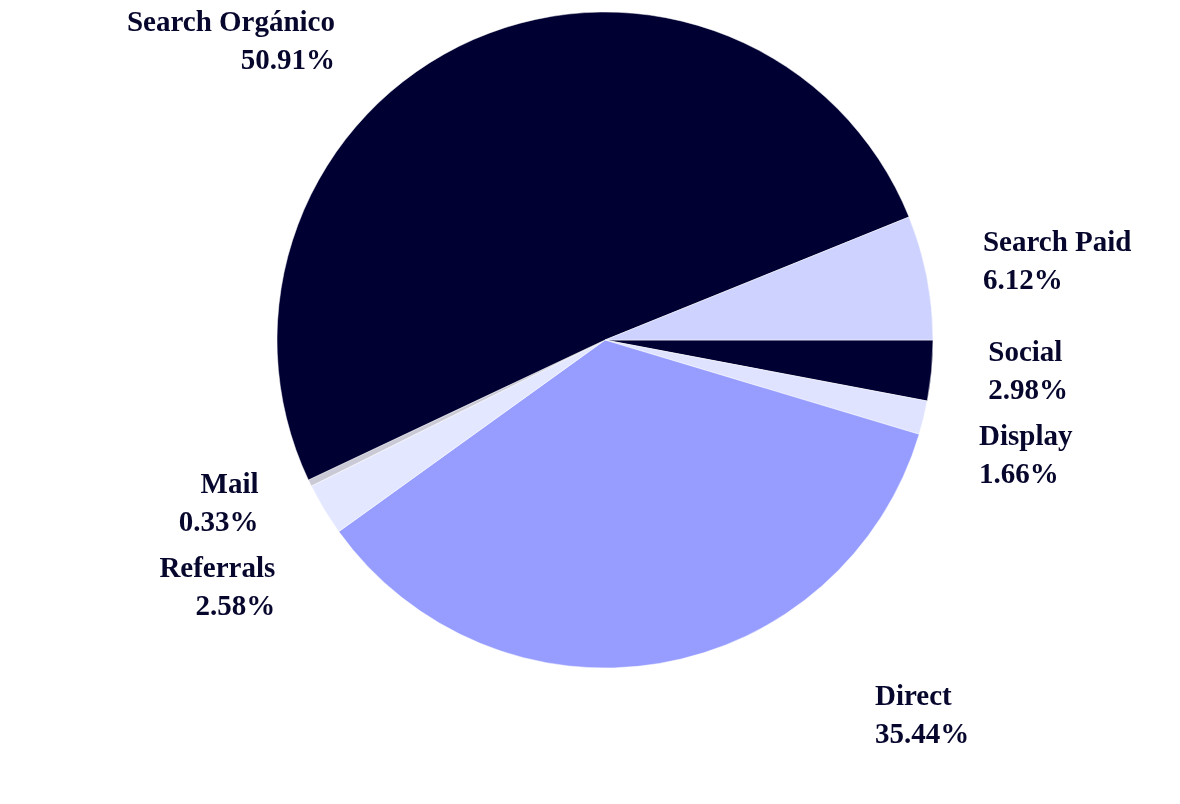  Describe the element at coordinates (1019, 472) in the screenshot. I see `data-label: 1.66%` at that location.